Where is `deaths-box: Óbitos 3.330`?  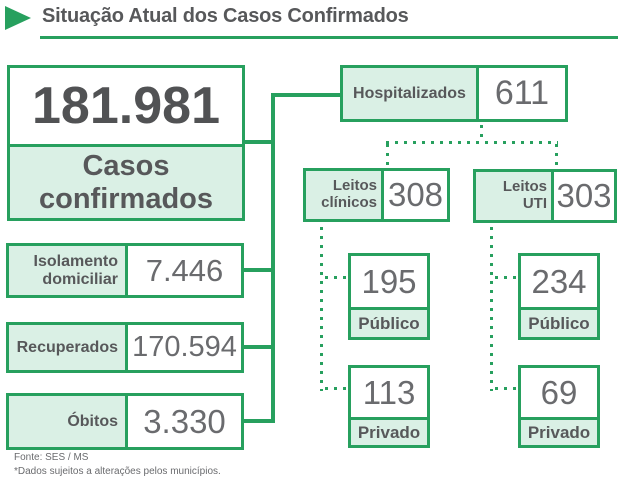
deaths-box: Óbitos 3.330 is located at coordinates (125, 421).